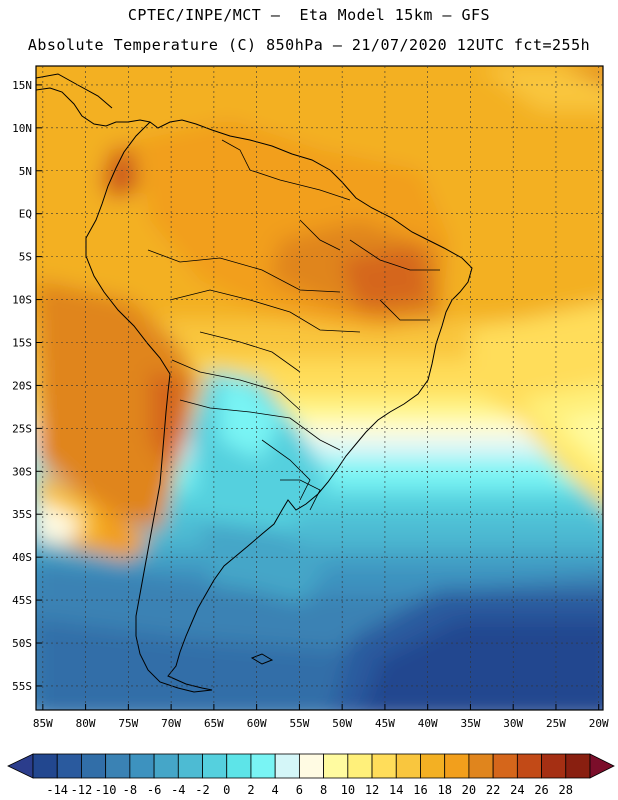 The height and width of the screenshot is (800, 618). Describe the element at coordinates (202, 790) in the screenshot. I see `colorbar-label: -2` at that location.